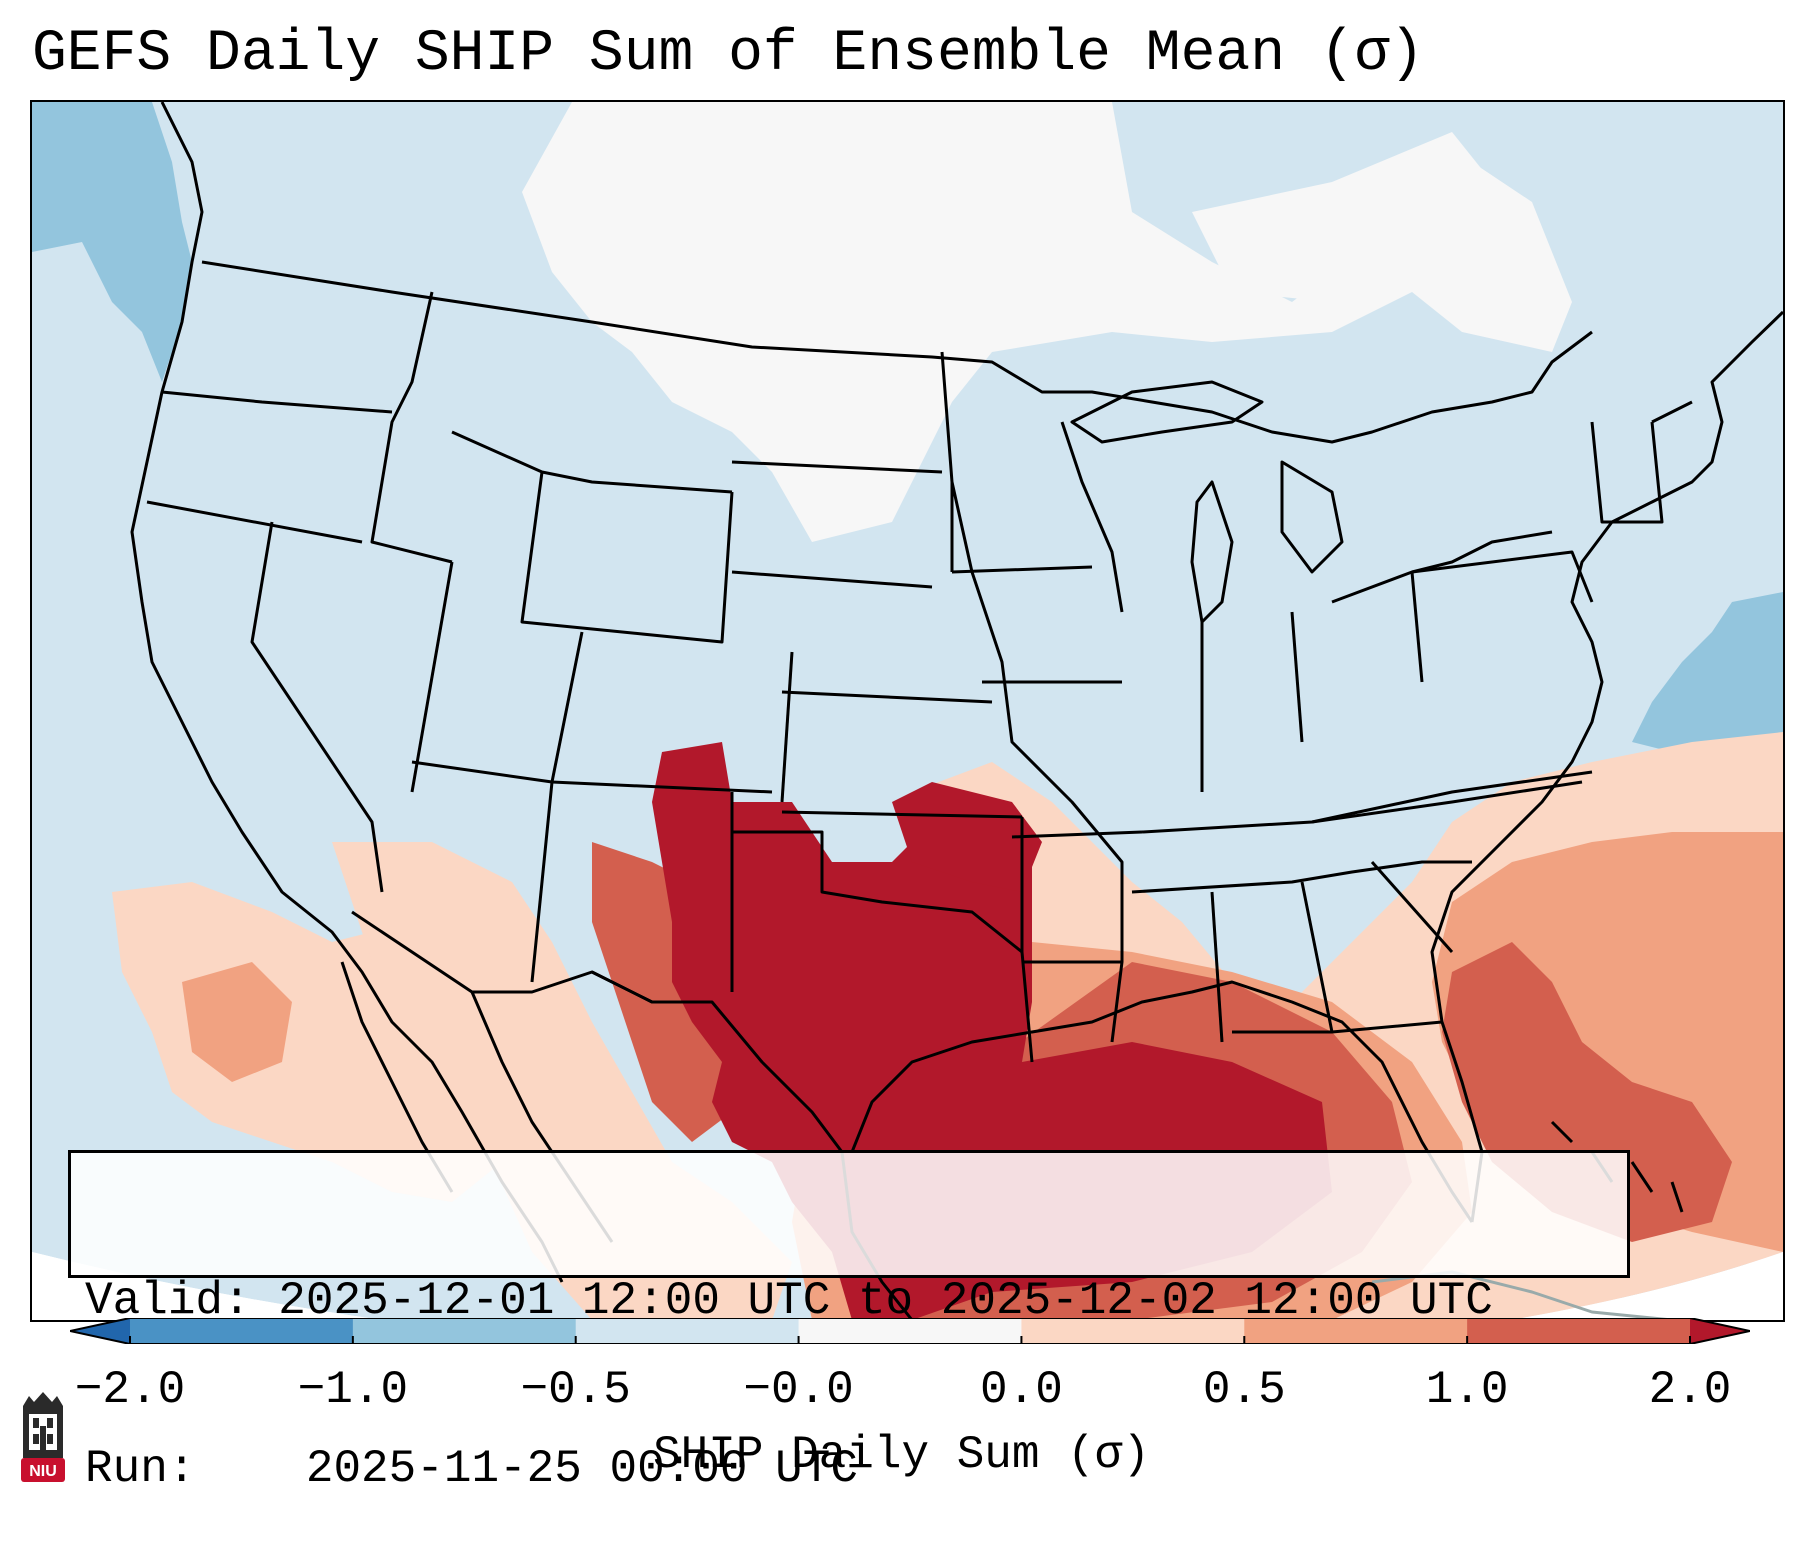 The width and height of the screenshot is (1803, 1553). Describe the element at coordinates (1720, 1331) in the screenshot. I see `colorbar-extend-high` at that location.